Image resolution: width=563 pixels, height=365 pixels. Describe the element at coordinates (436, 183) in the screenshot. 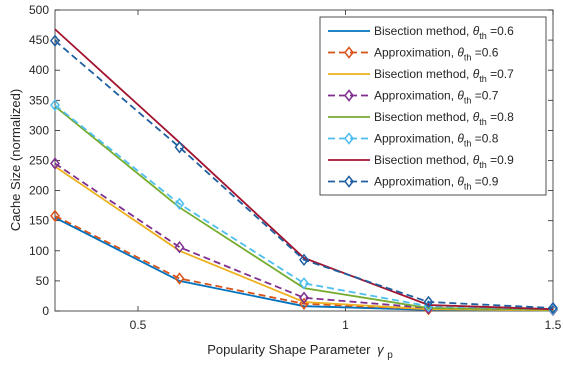

I see `legend-label: Approximation, θth =0.9` at that location.